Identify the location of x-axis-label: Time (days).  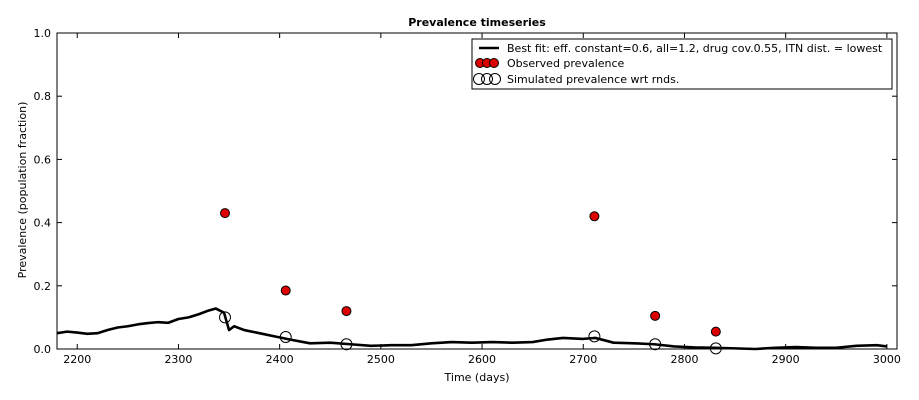
(477, 377).